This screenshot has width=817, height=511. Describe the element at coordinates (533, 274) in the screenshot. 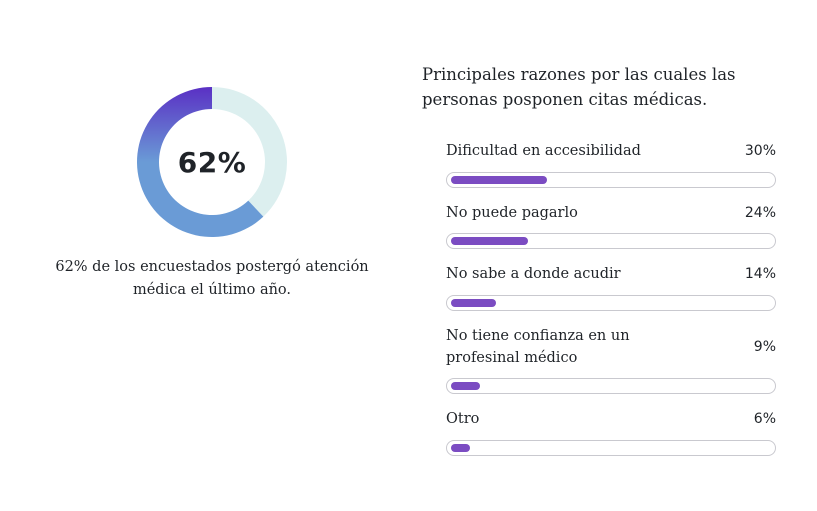

I see `bar-label: No sabe a donde acudir` at that location.